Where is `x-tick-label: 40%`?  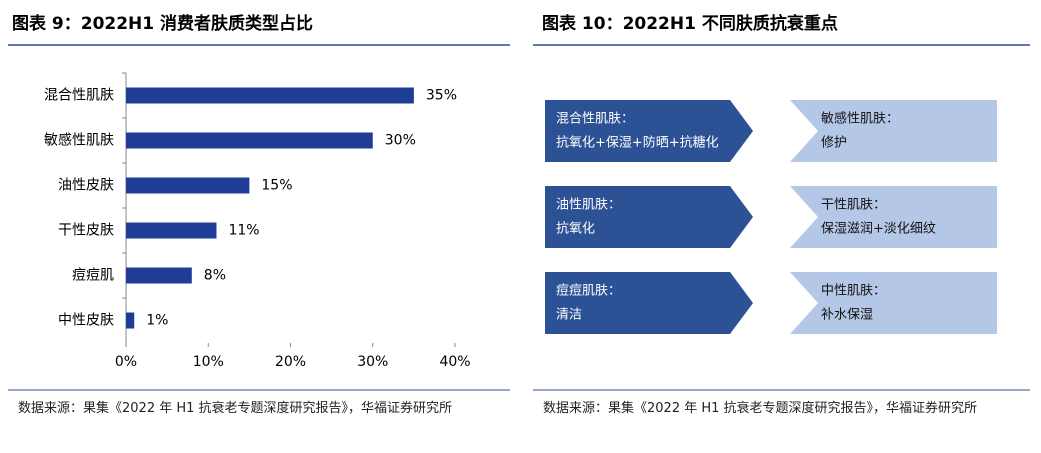
x-tick-label: 40% is located at coordinates (454, 362).